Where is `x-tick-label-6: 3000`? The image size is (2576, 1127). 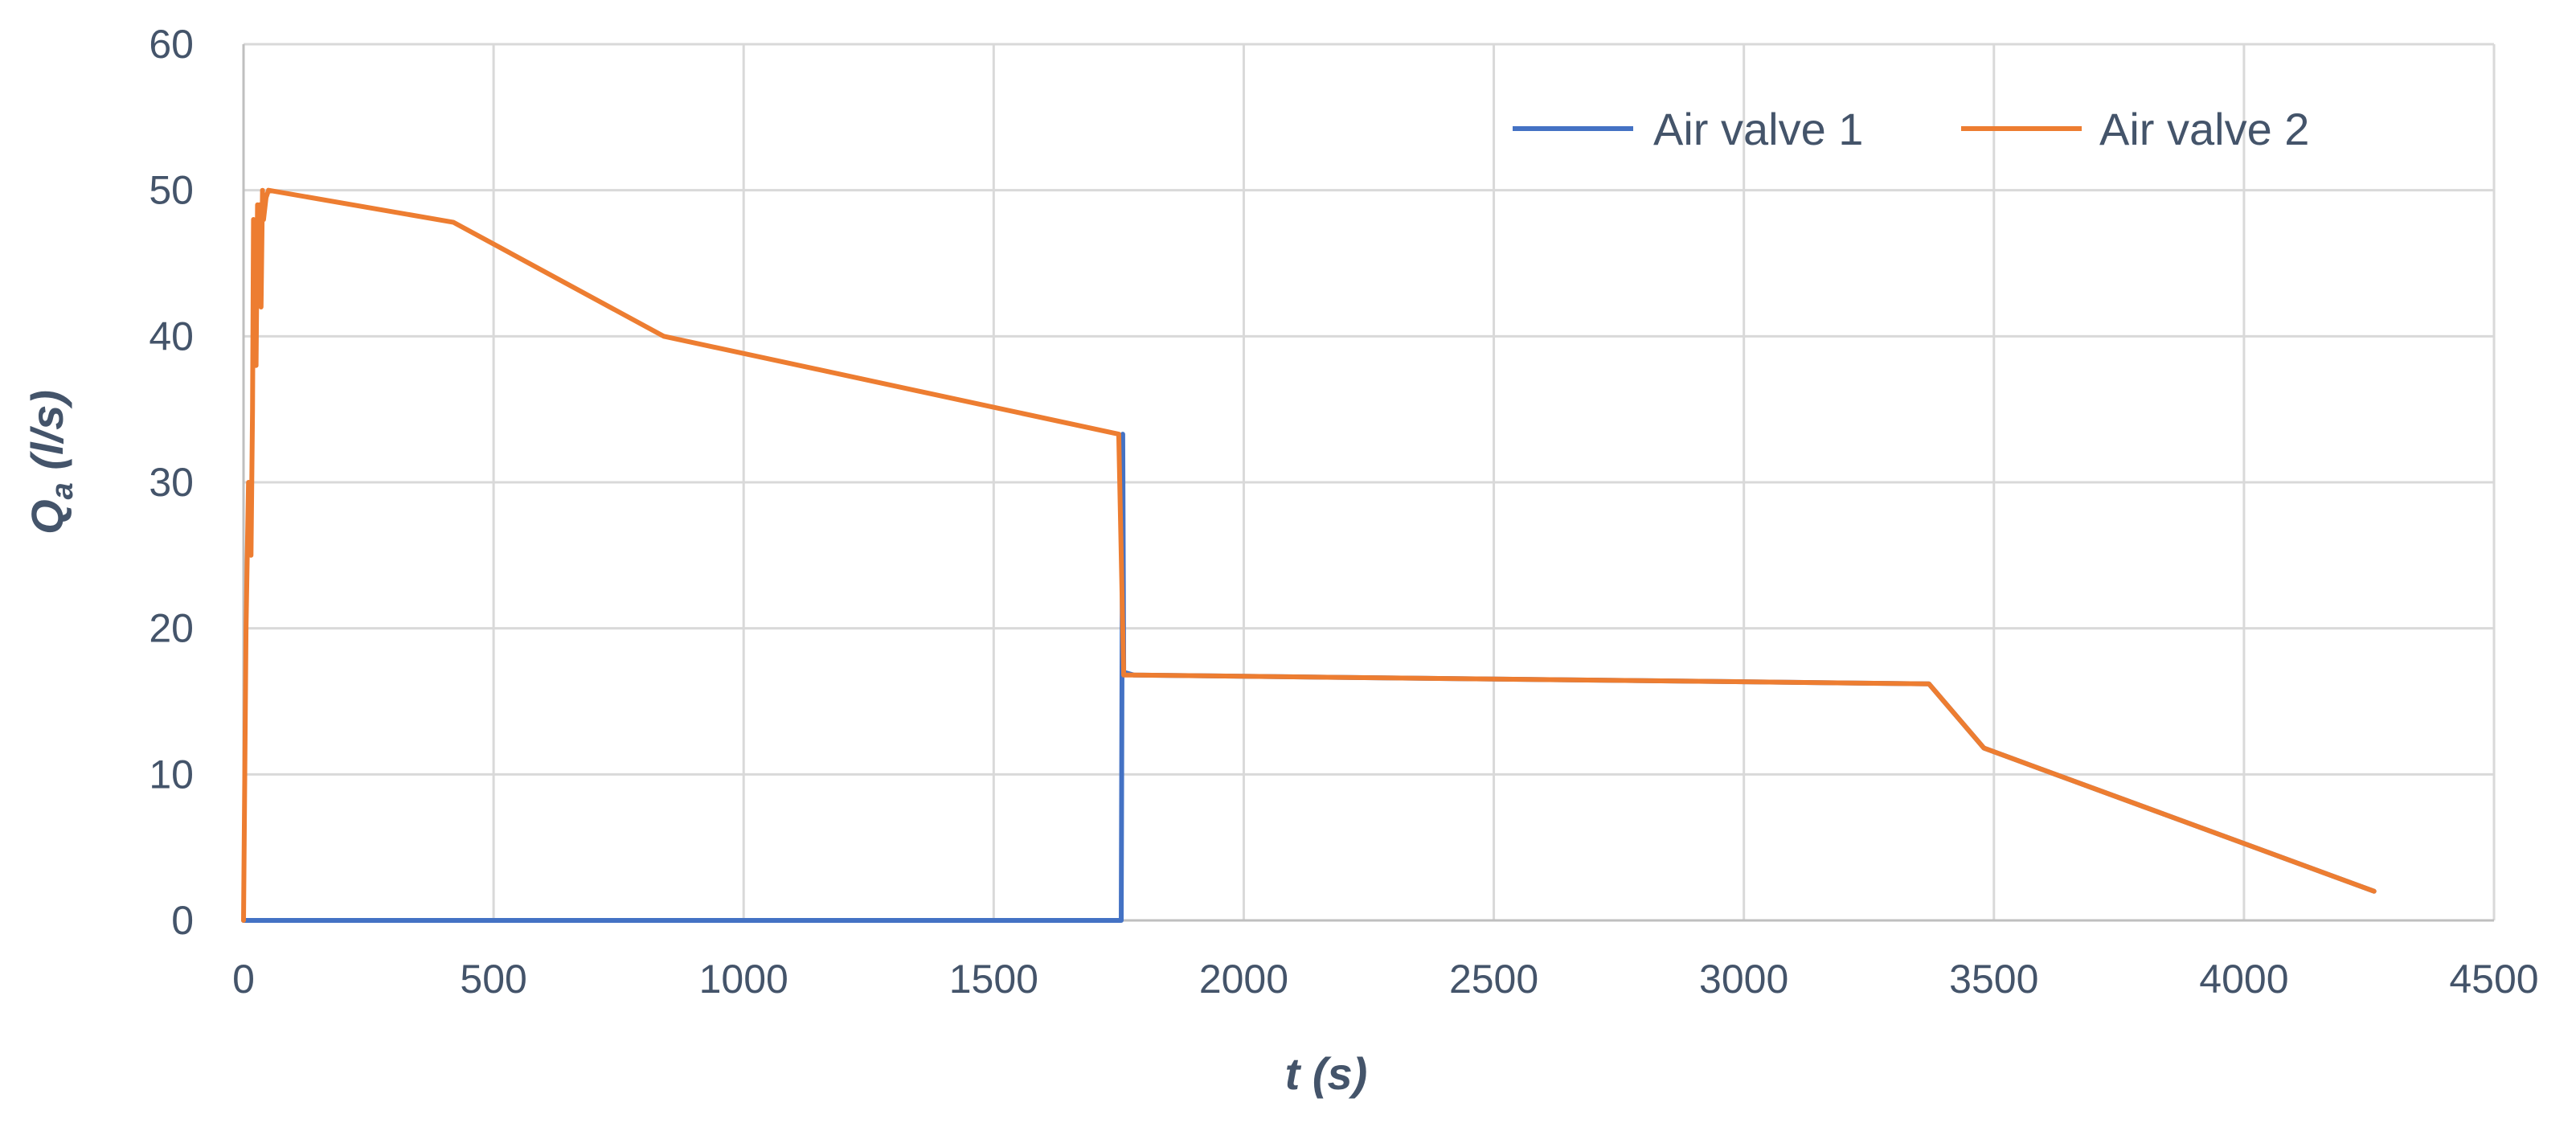
x-tick-label-6: 3000 is located at coordinates (1743, 979).